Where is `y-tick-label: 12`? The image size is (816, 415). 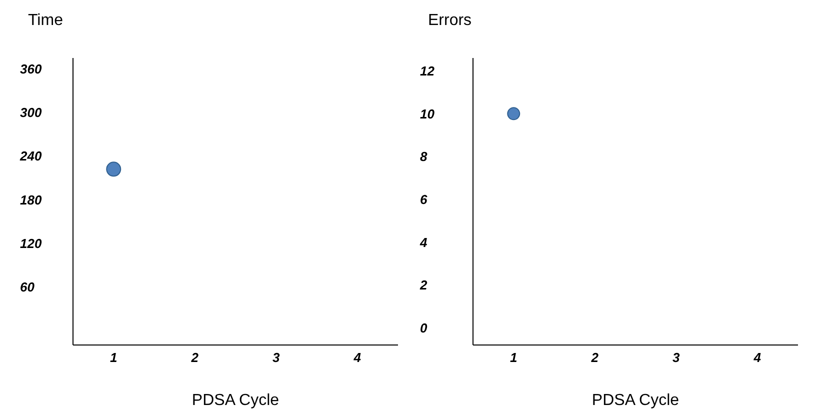 y-tick-label: 12 is located at coordinates (428, 70).